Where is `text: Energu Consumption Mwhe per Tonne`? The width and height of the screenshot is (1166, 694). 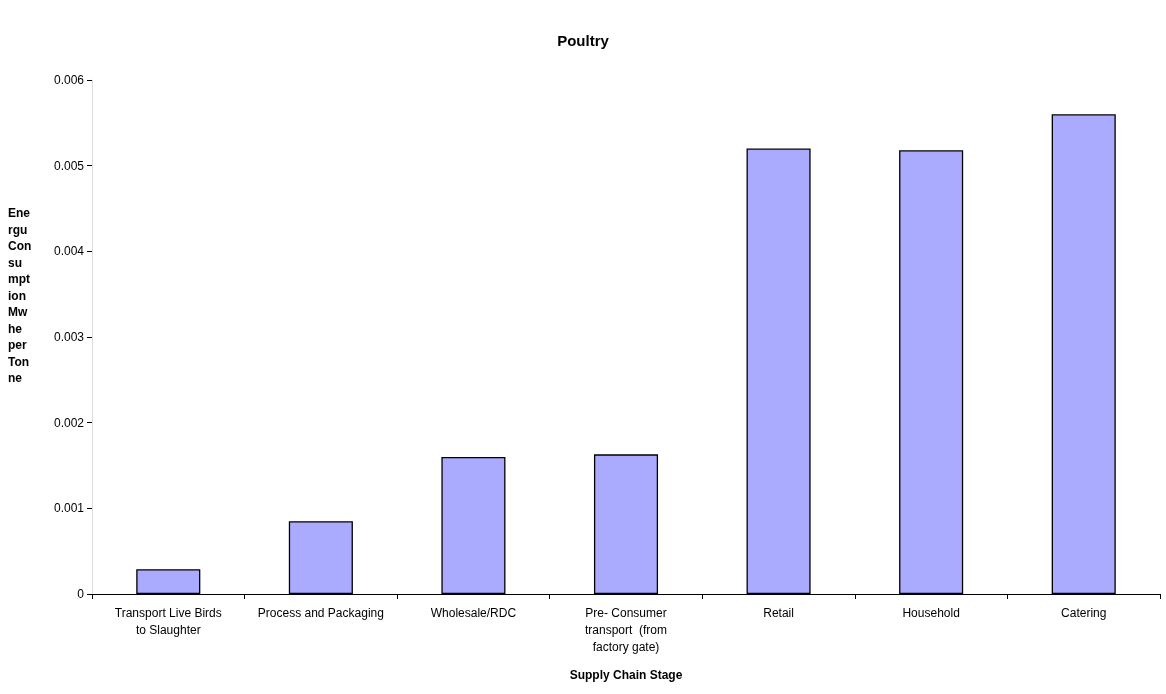 text: Energu Consumption Mwhe per Tonne is located at coordinates (20, 296).